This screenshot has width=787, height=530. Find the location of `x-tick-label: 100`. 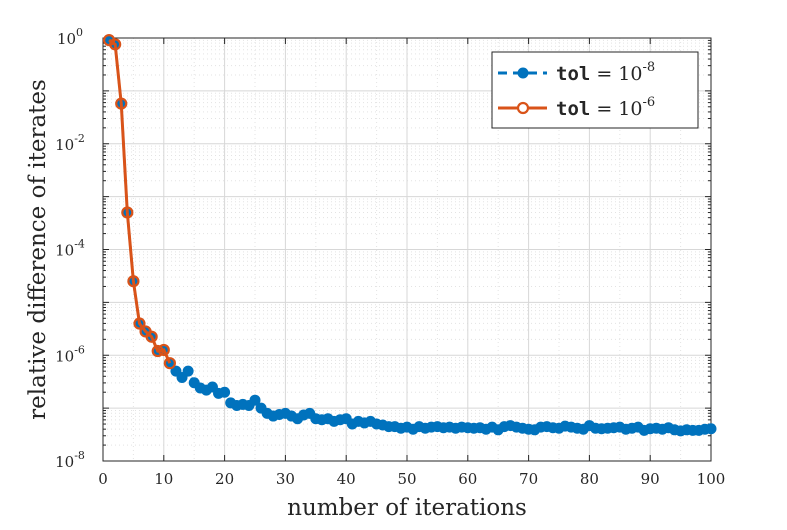

x-tick-label: 100 is located at coordinates (711, 479).